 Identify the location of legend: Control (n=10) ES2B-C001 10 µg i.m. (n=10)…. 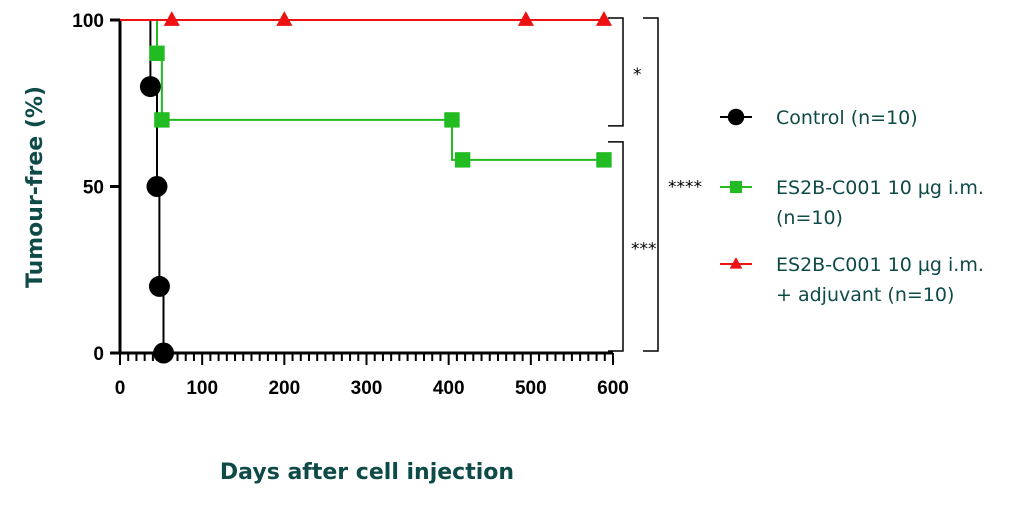
(852, 206).